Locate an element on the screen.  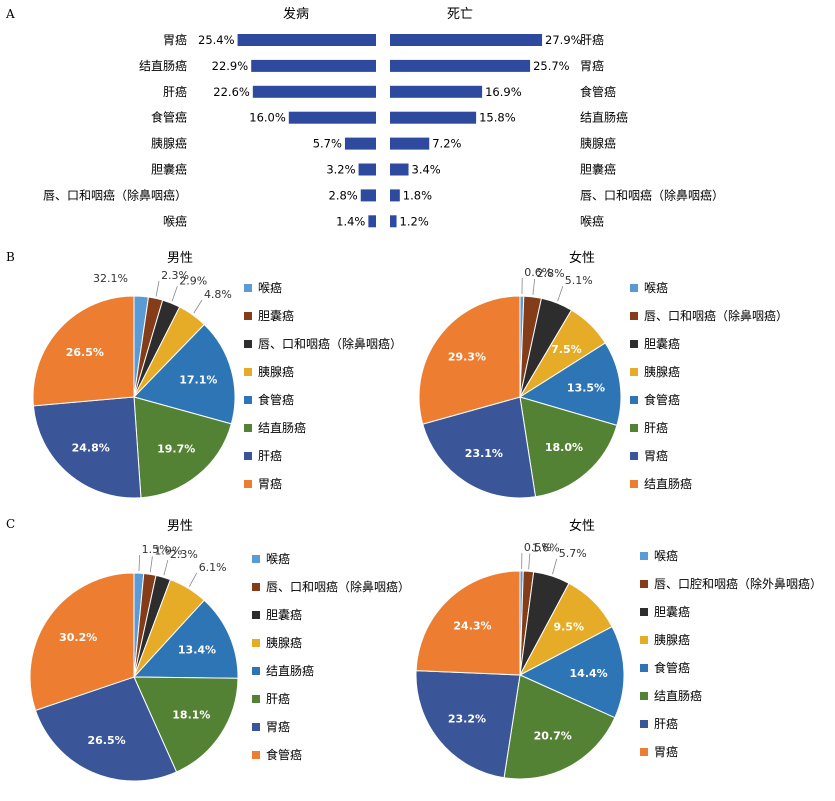
bar-left-value-label: 5.7% is located at coordinates (327, 144).